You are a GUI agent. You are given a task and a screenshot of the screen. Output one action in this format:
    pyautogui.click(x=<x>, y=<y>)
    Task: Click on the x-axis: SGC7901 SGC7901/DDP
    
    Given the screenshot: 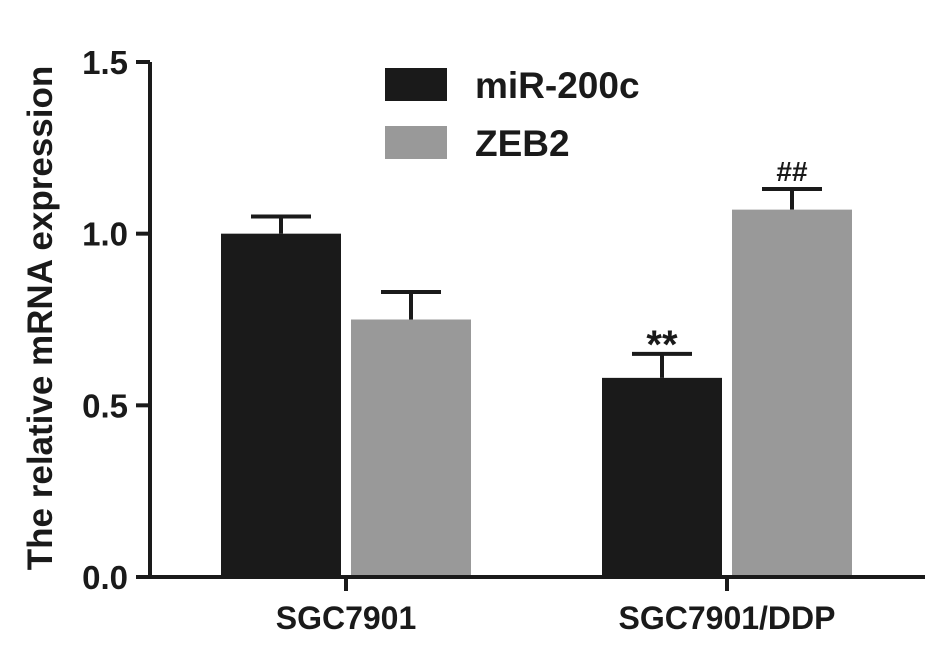 What is the action you would take?
    pyautogui.click(x=536, y=605)
    